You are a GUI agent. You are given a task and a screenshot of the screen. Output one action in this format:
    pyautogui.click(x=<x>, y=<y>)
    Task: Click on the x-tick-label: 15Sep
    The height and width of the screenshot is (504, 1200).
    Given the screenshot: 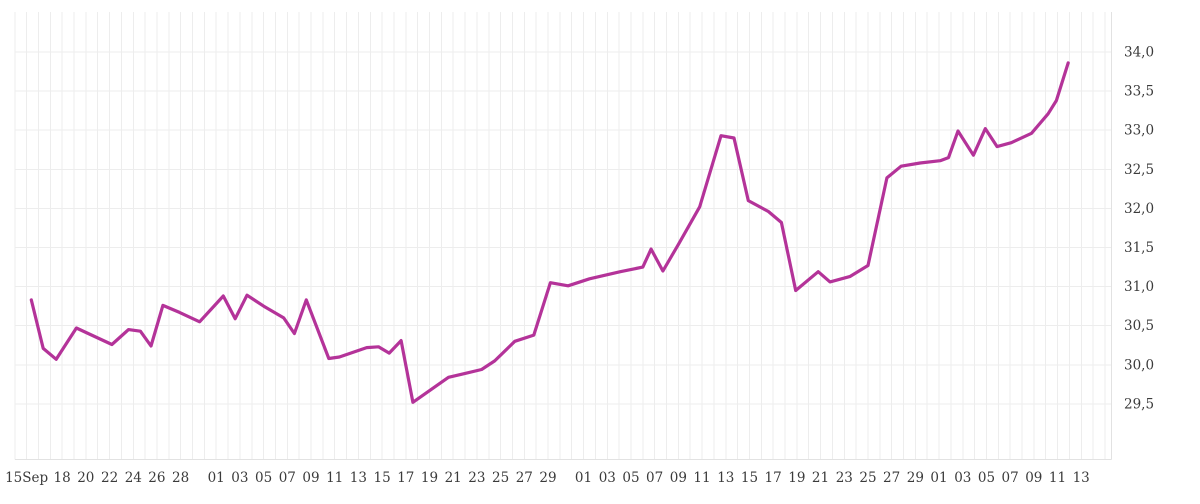 What is the action you would take?
    pyautogui.click(x=26, y=478)
    